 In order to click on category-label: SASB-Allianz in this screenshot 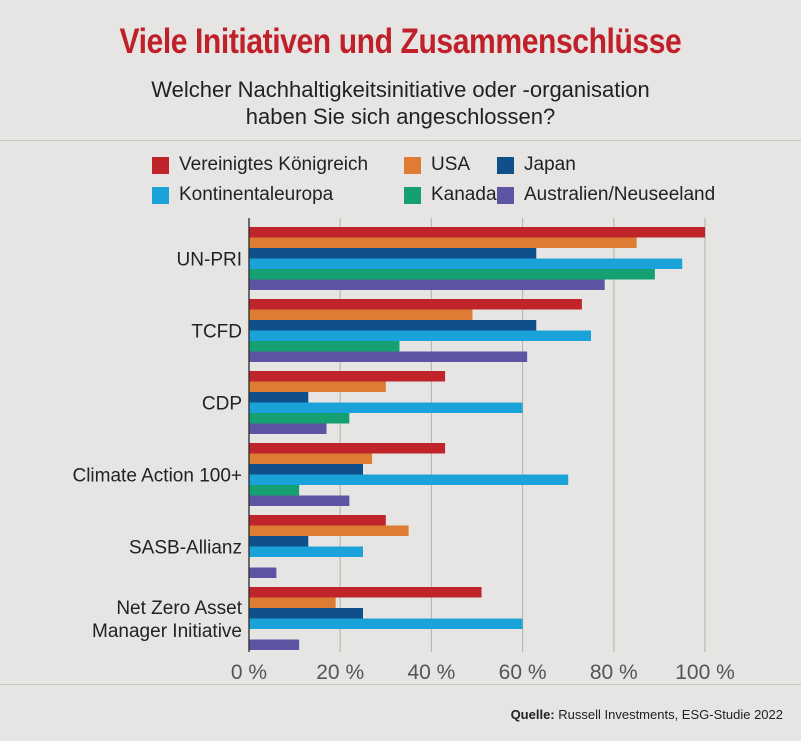, I will do `click(185, 548)`.